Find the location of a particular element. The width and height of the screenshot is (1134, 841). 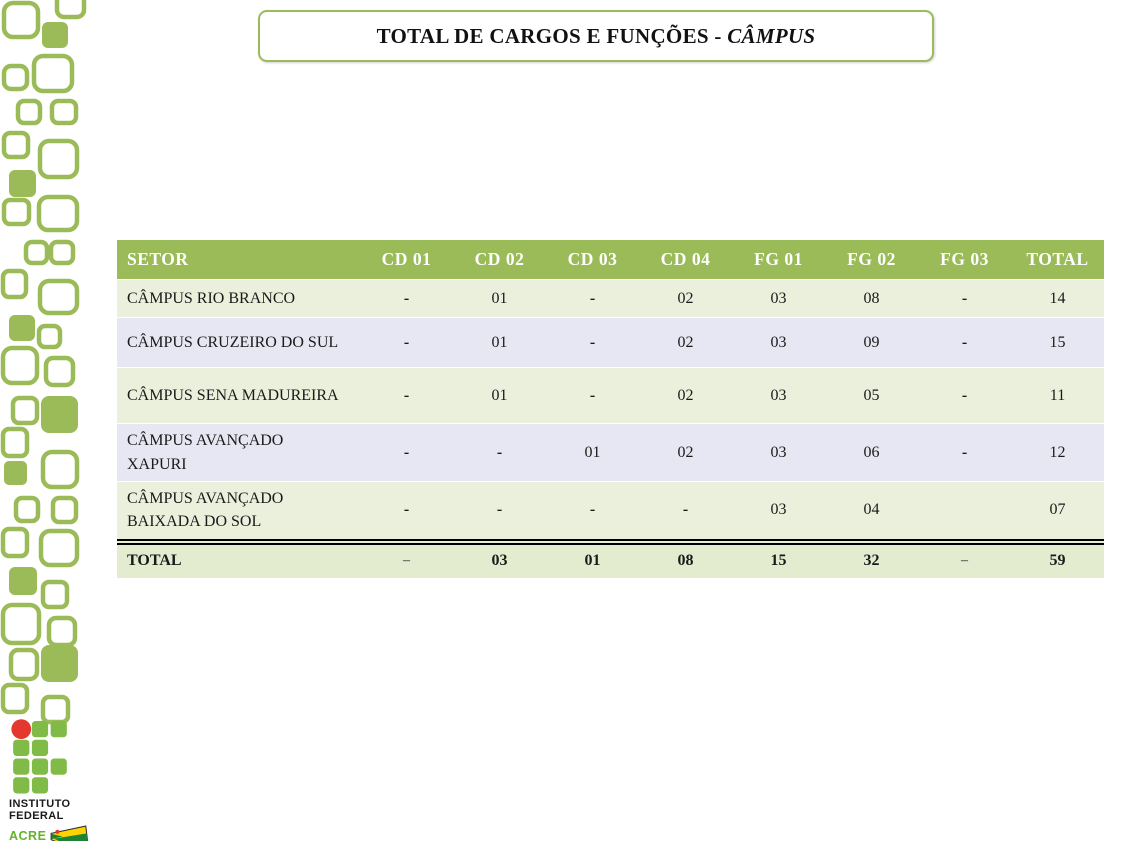

total-value-cell: 32 is located at coordinates (871, 558).